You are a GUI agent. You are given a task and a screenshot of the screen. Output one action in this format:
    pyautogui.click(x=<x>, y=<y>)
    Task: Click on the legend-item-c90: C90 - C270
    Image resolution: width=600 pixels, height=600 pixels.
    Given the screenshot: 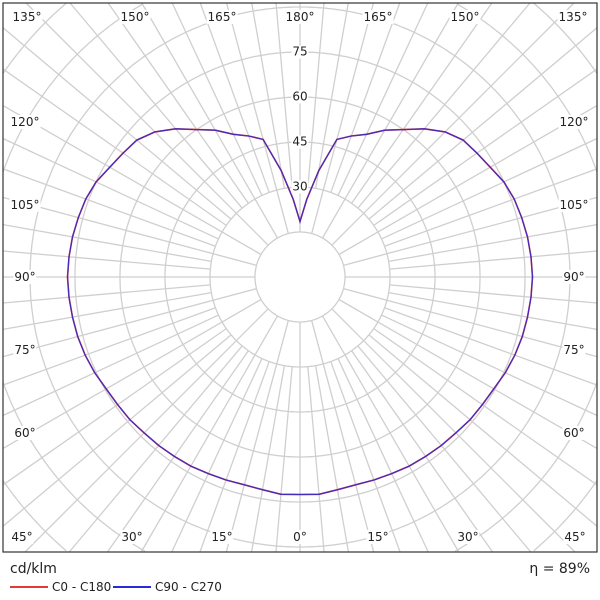 What is the action you would take?
    pyautogui.click(x=167, y=587)
    